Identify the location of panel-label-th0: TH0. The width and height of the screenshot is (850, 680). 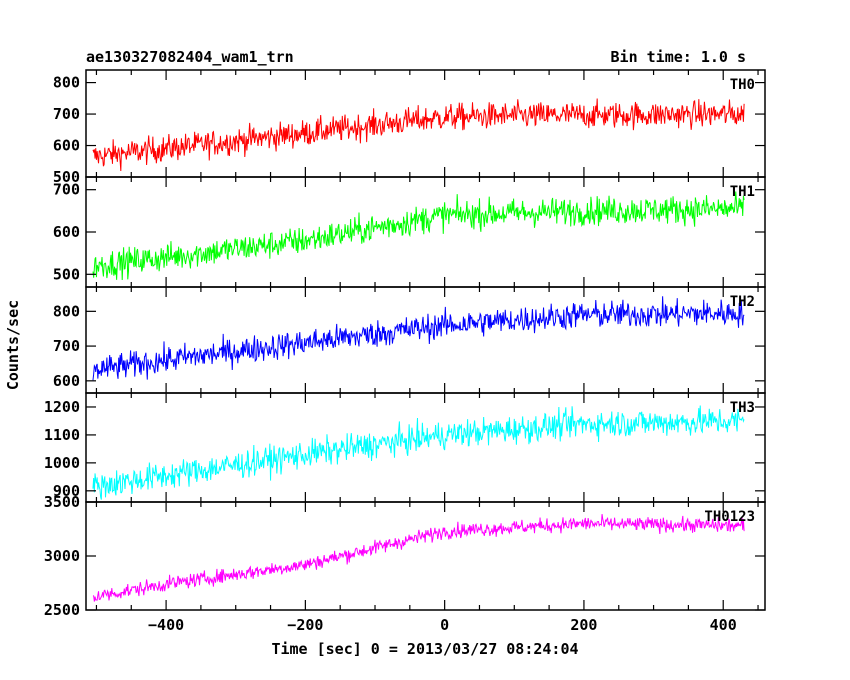
(742, 85).